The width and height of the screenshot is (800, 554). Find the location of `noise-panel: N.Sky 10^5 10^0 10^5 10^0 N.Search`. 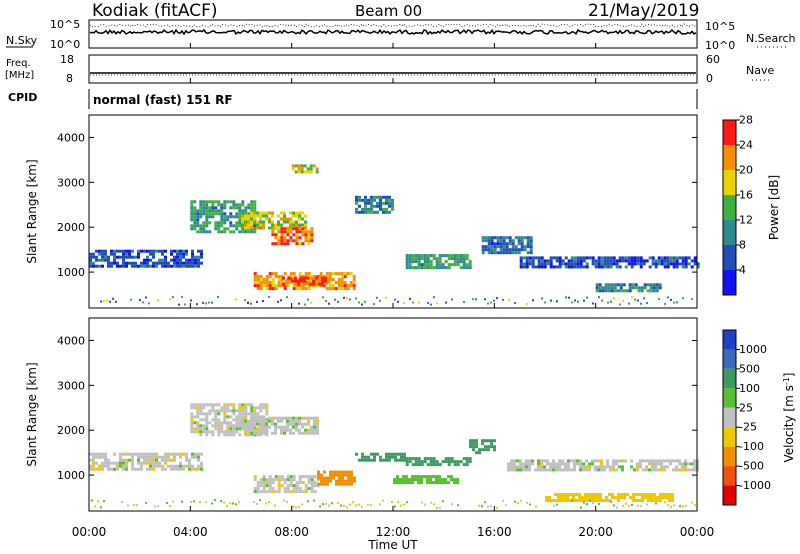

noise-panel: N.Sky 10^5 10^0 10^5 10^0 N.Search is located at coordinates (401, 35).